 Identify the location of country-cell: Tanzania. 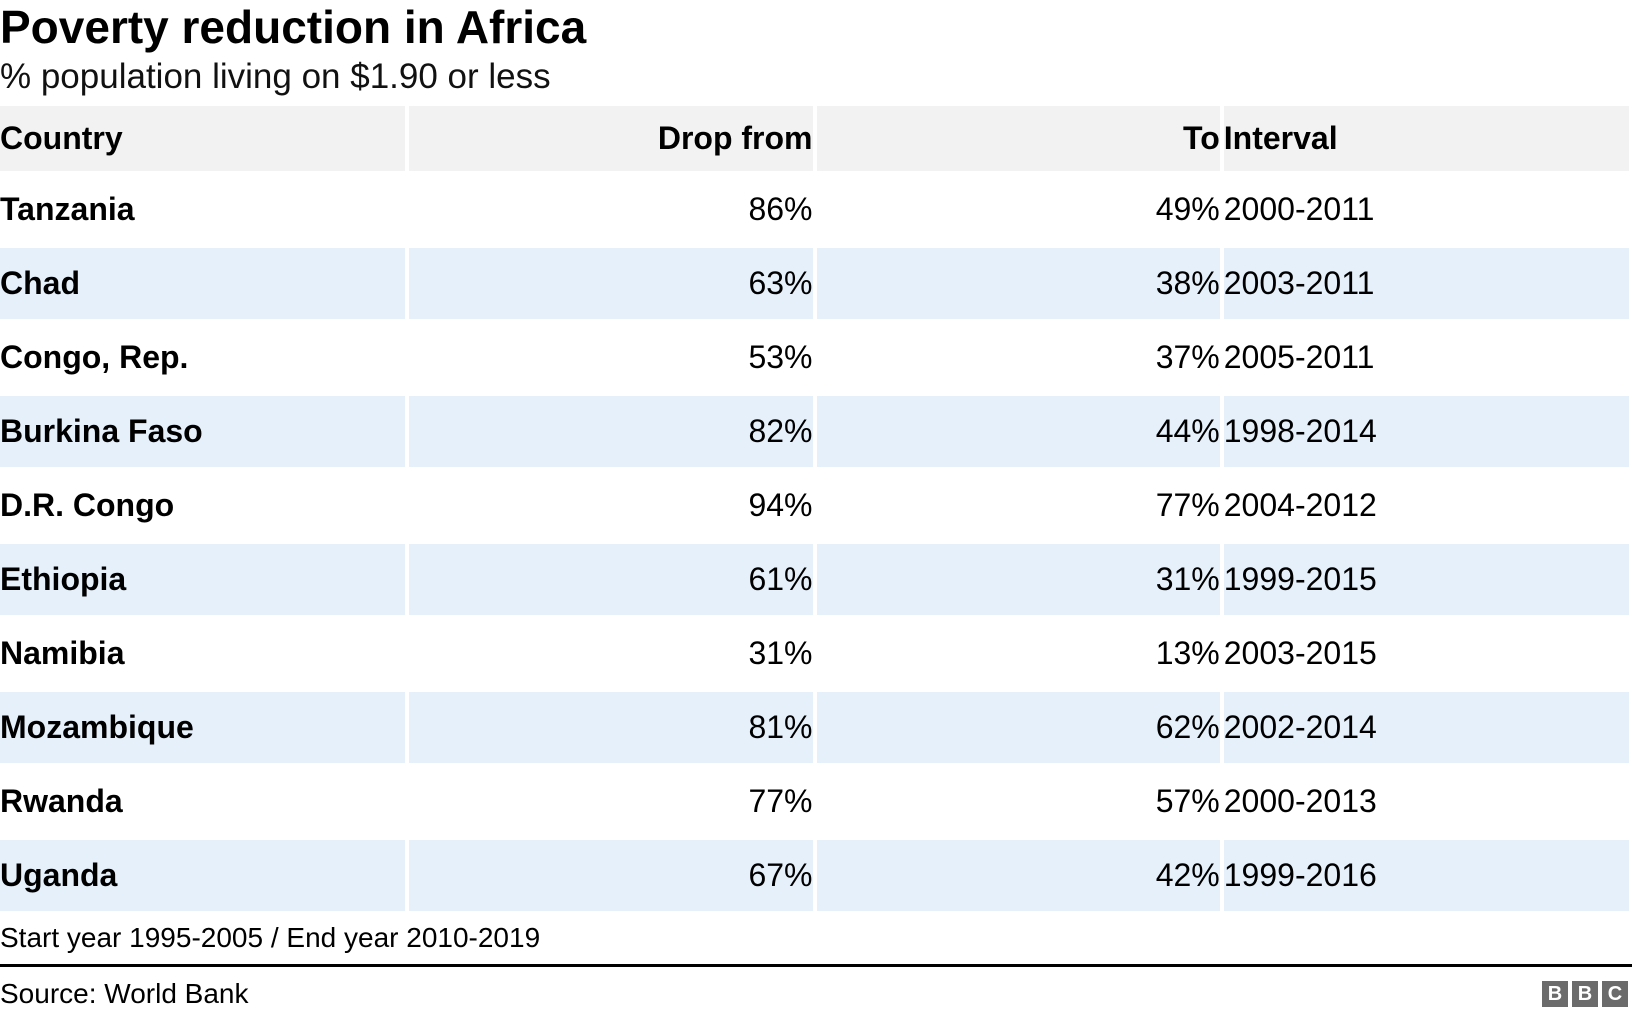
(205, 210).